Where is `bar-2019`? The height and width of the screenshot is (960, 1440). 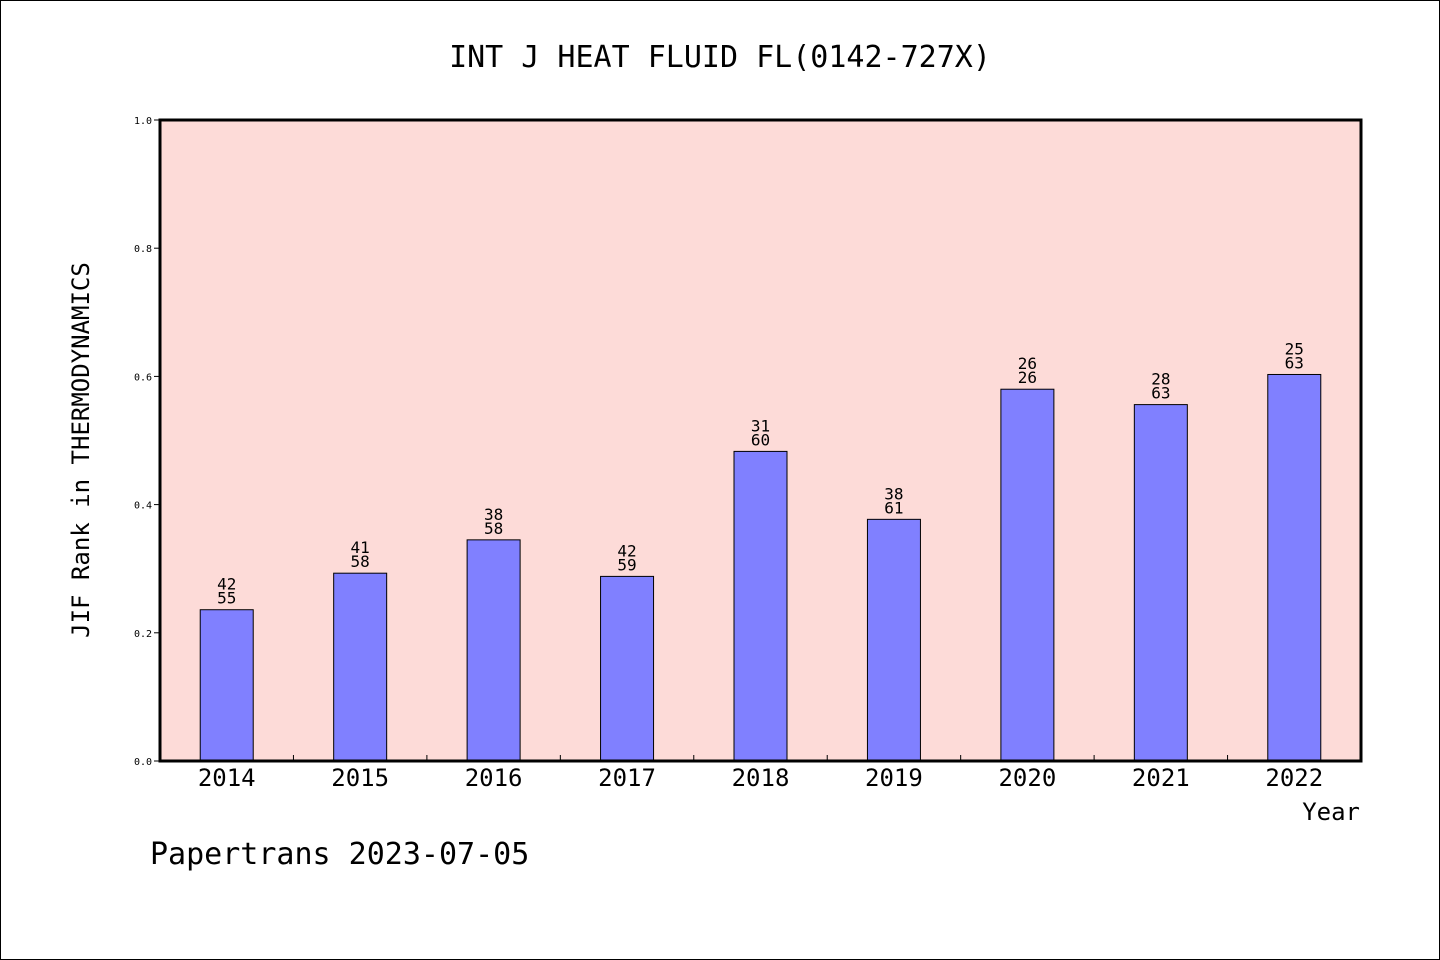 bar-2019 is located at coordinates (893, 640).